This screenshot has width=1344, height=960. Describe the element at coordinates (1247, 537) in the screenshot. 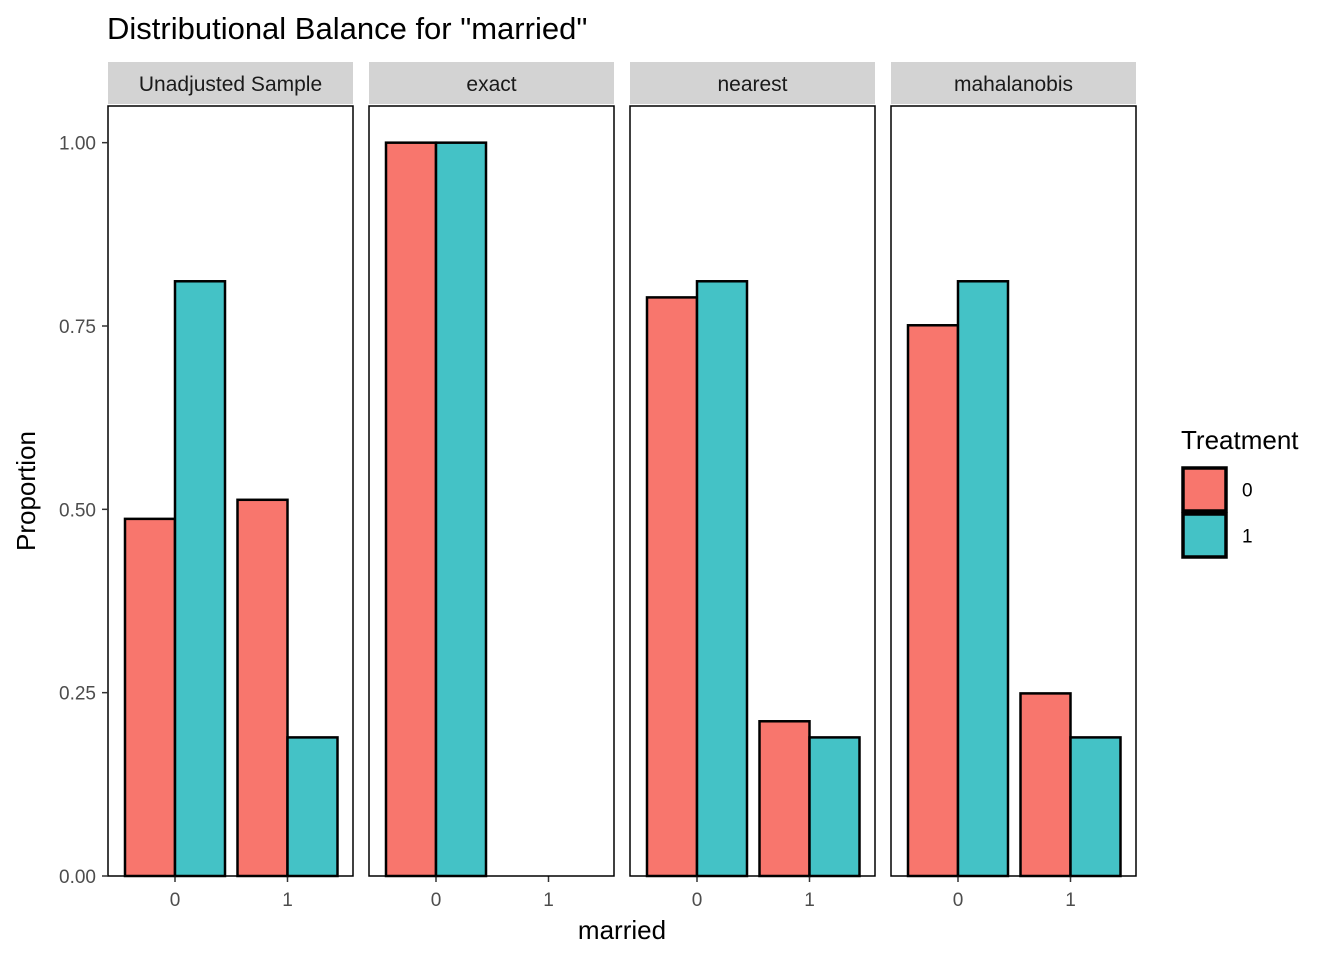

I see `legend-label: 1` at that location.